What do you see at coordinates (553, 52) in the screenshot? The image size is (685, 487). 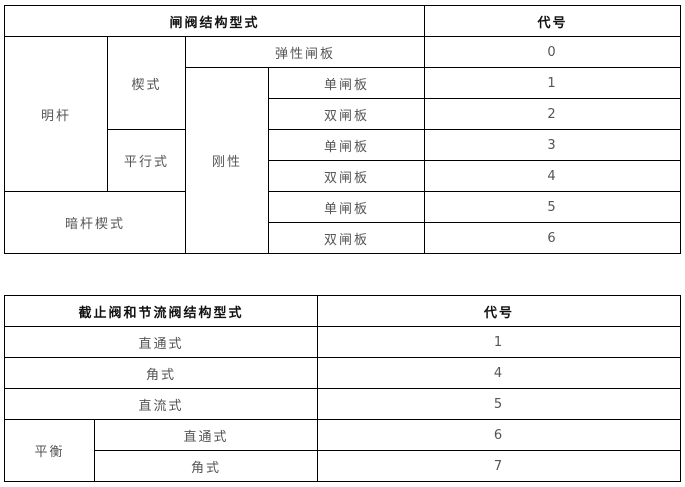 I see `code-cell: 0` at bounding box center [553, 52].